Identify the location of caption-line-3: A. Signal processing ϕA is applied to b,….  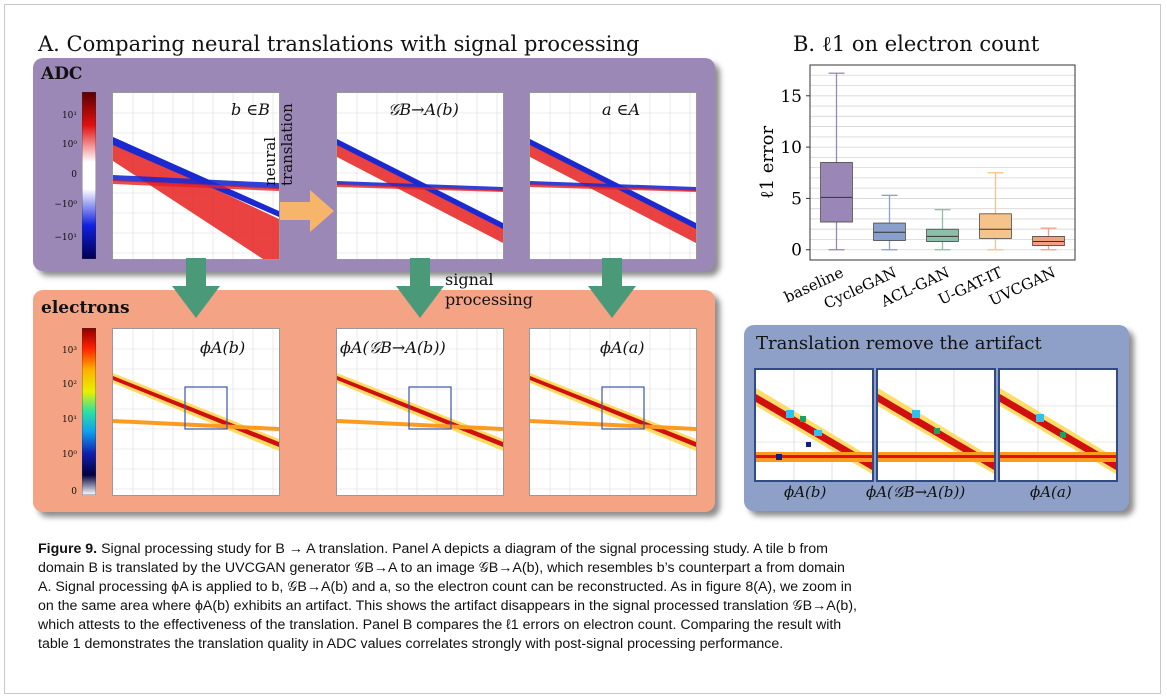
(445, 587).